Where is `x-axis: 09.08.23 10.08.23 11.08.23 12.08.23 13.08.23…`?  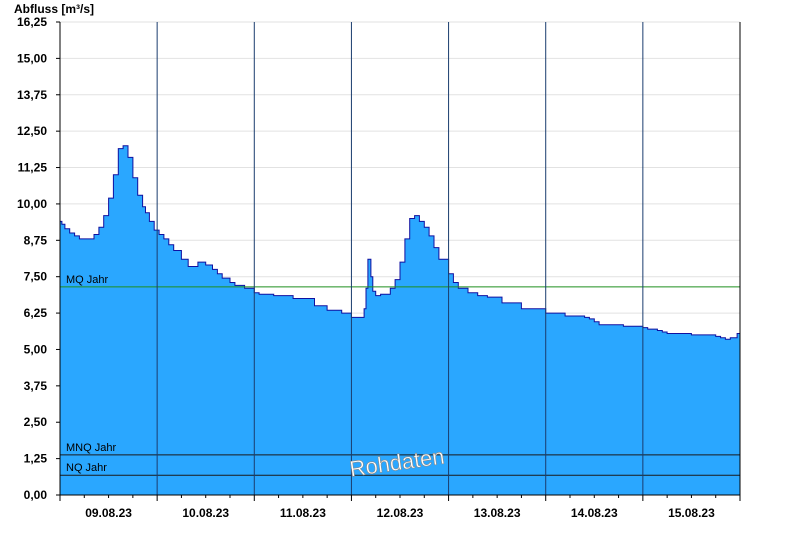
x-axis: 09.08.23 10.08.23 11.08.23 12.08.23 13.08.23… is located at coordinates (400, 507).